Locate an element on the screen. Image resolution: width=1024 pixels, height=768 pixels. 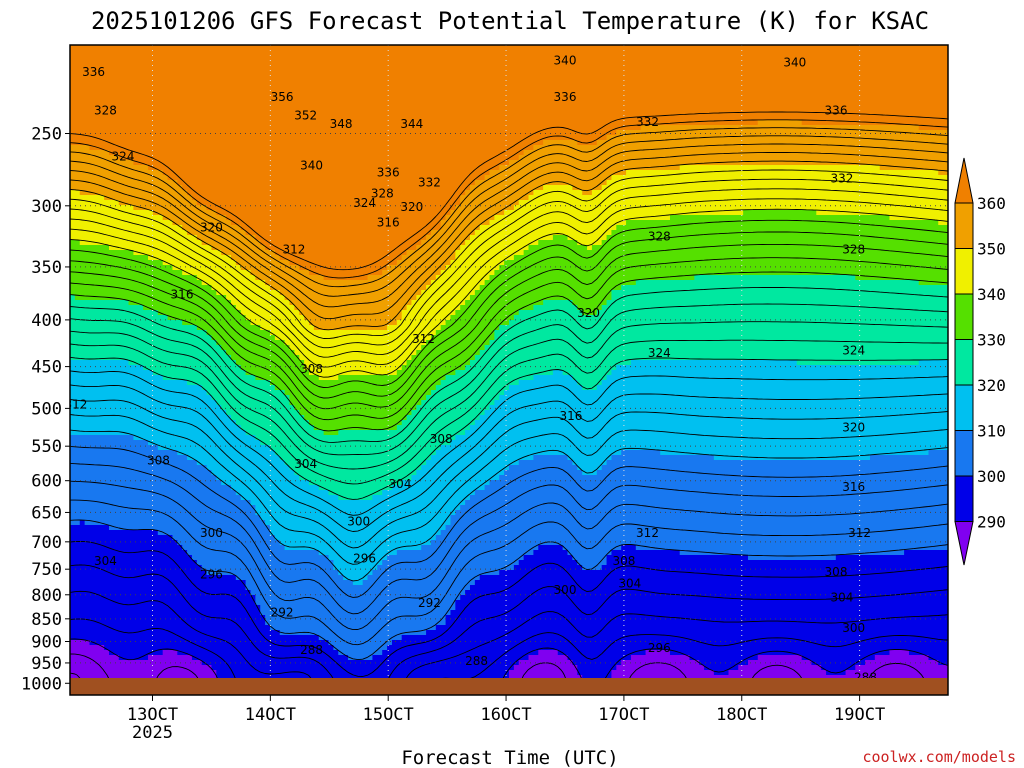
x-axis-label: Forecast Time (UTC) is located at coordinates (509, 757).